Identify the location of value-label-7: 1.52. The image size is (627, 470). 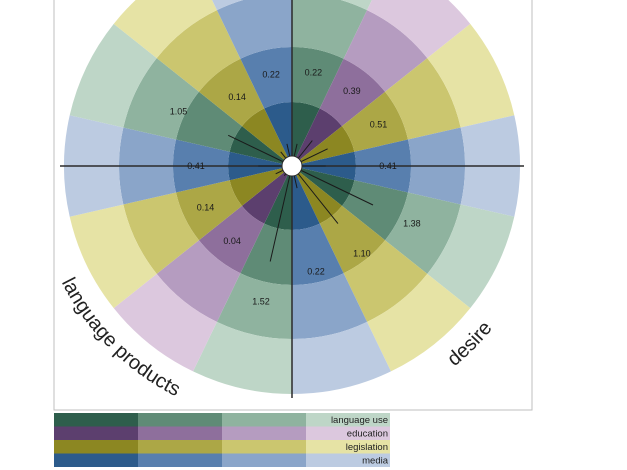
(261, 302).